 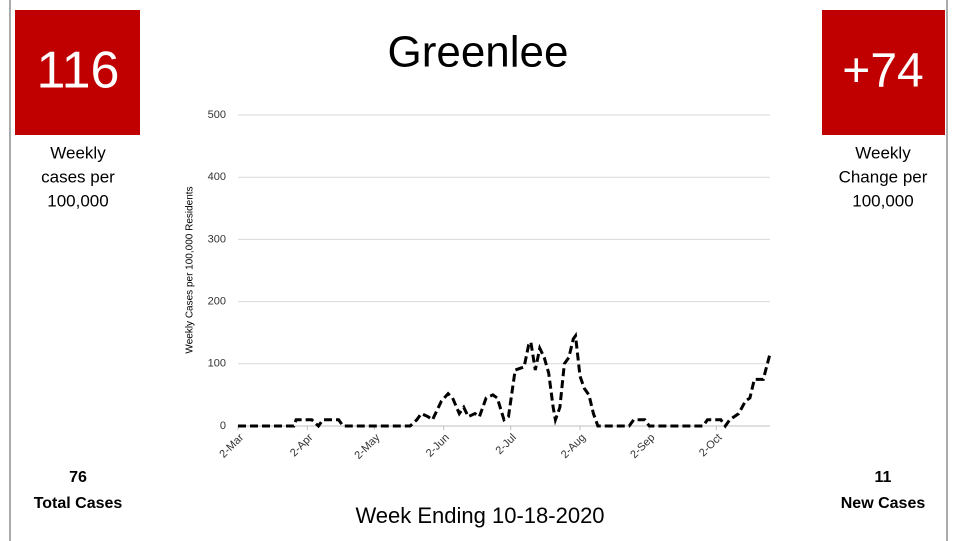 I want to click on y-tick-label: 400, so click(x=217, y=177).